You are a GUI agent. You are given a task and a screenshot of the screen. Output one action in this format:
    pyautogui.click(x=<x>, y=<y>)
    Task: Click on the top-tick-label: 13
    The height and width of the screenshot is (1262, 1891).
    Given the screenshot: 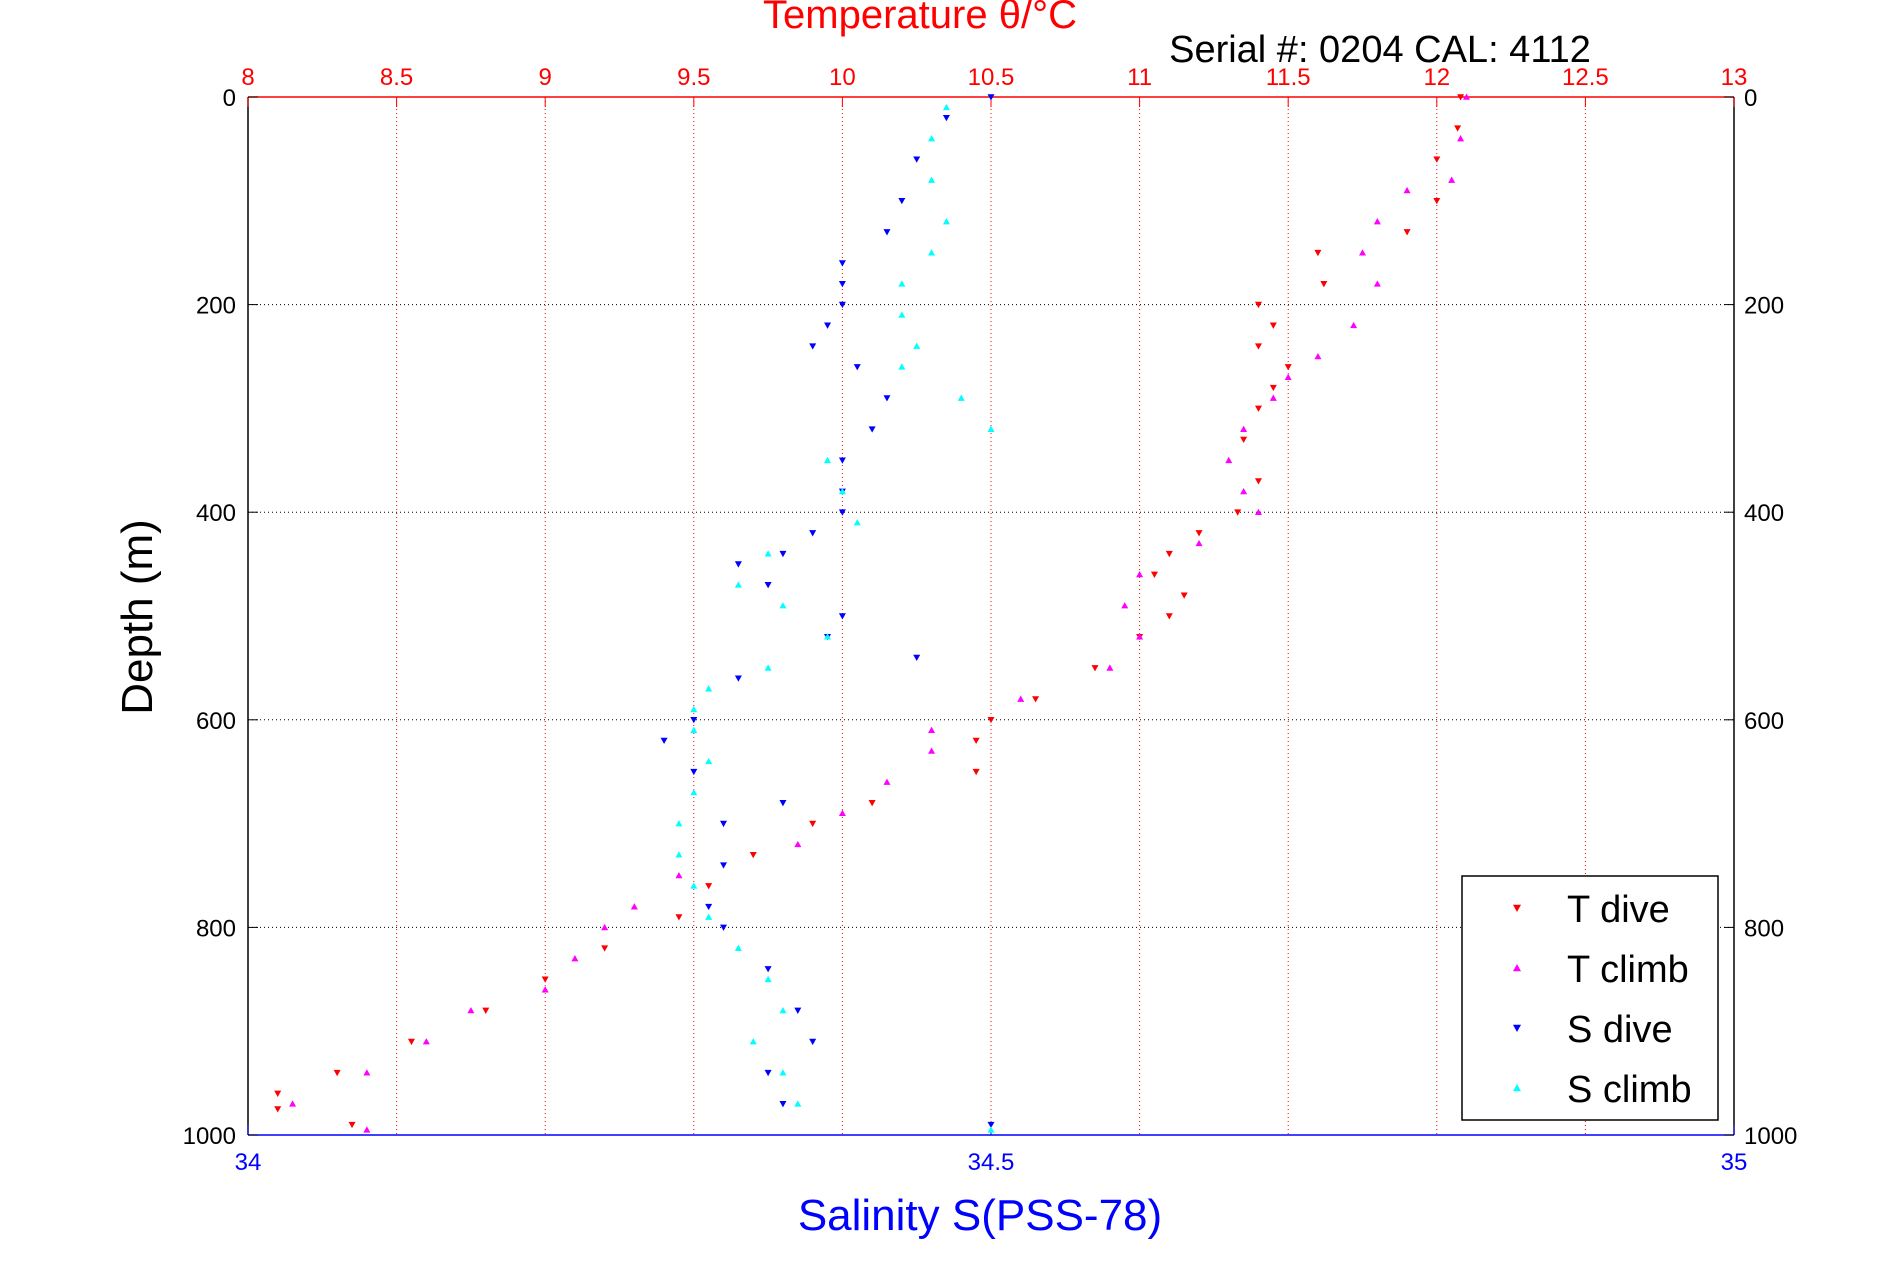 What is the action you would take?
    pyautogui.click(x=1734, y=77)
    